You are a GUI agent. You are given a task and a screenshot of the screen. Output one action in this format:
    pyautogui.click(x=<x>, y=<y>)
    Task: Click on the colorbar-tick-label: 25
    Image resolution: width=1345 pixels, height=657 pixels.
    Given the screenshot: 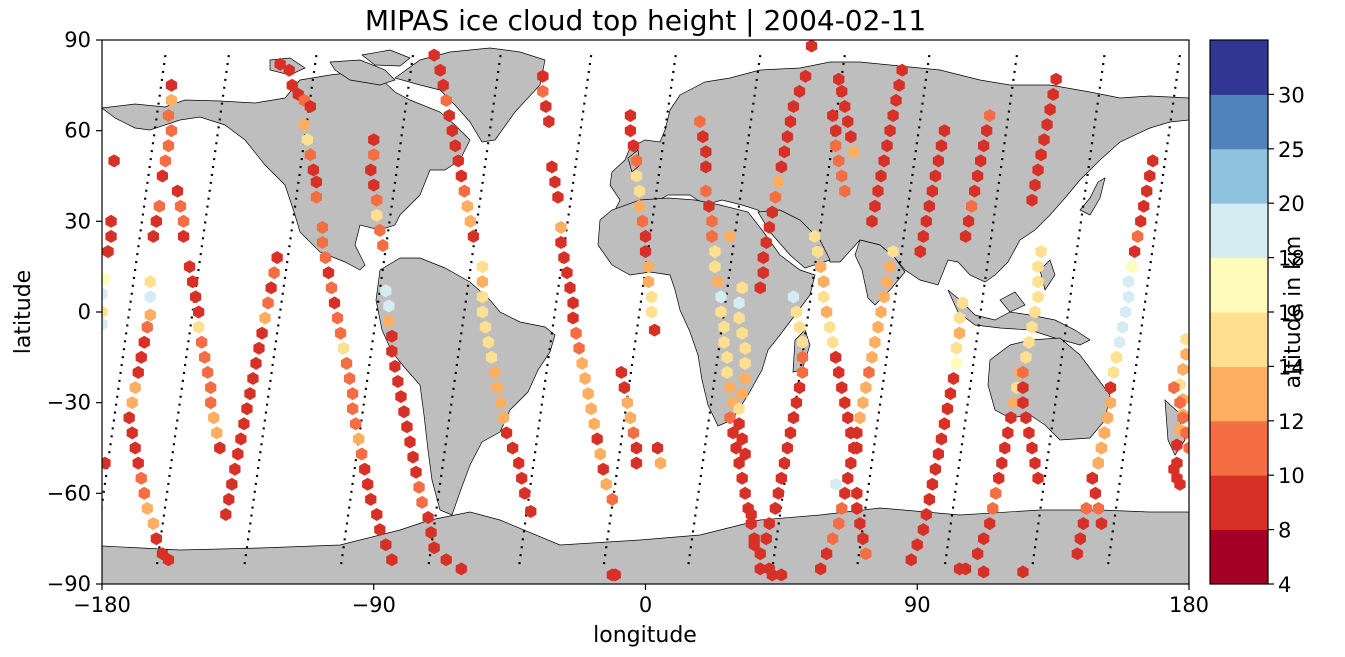 What is the action you would take?
    pyautogui.click(x=1291, y=150)
    